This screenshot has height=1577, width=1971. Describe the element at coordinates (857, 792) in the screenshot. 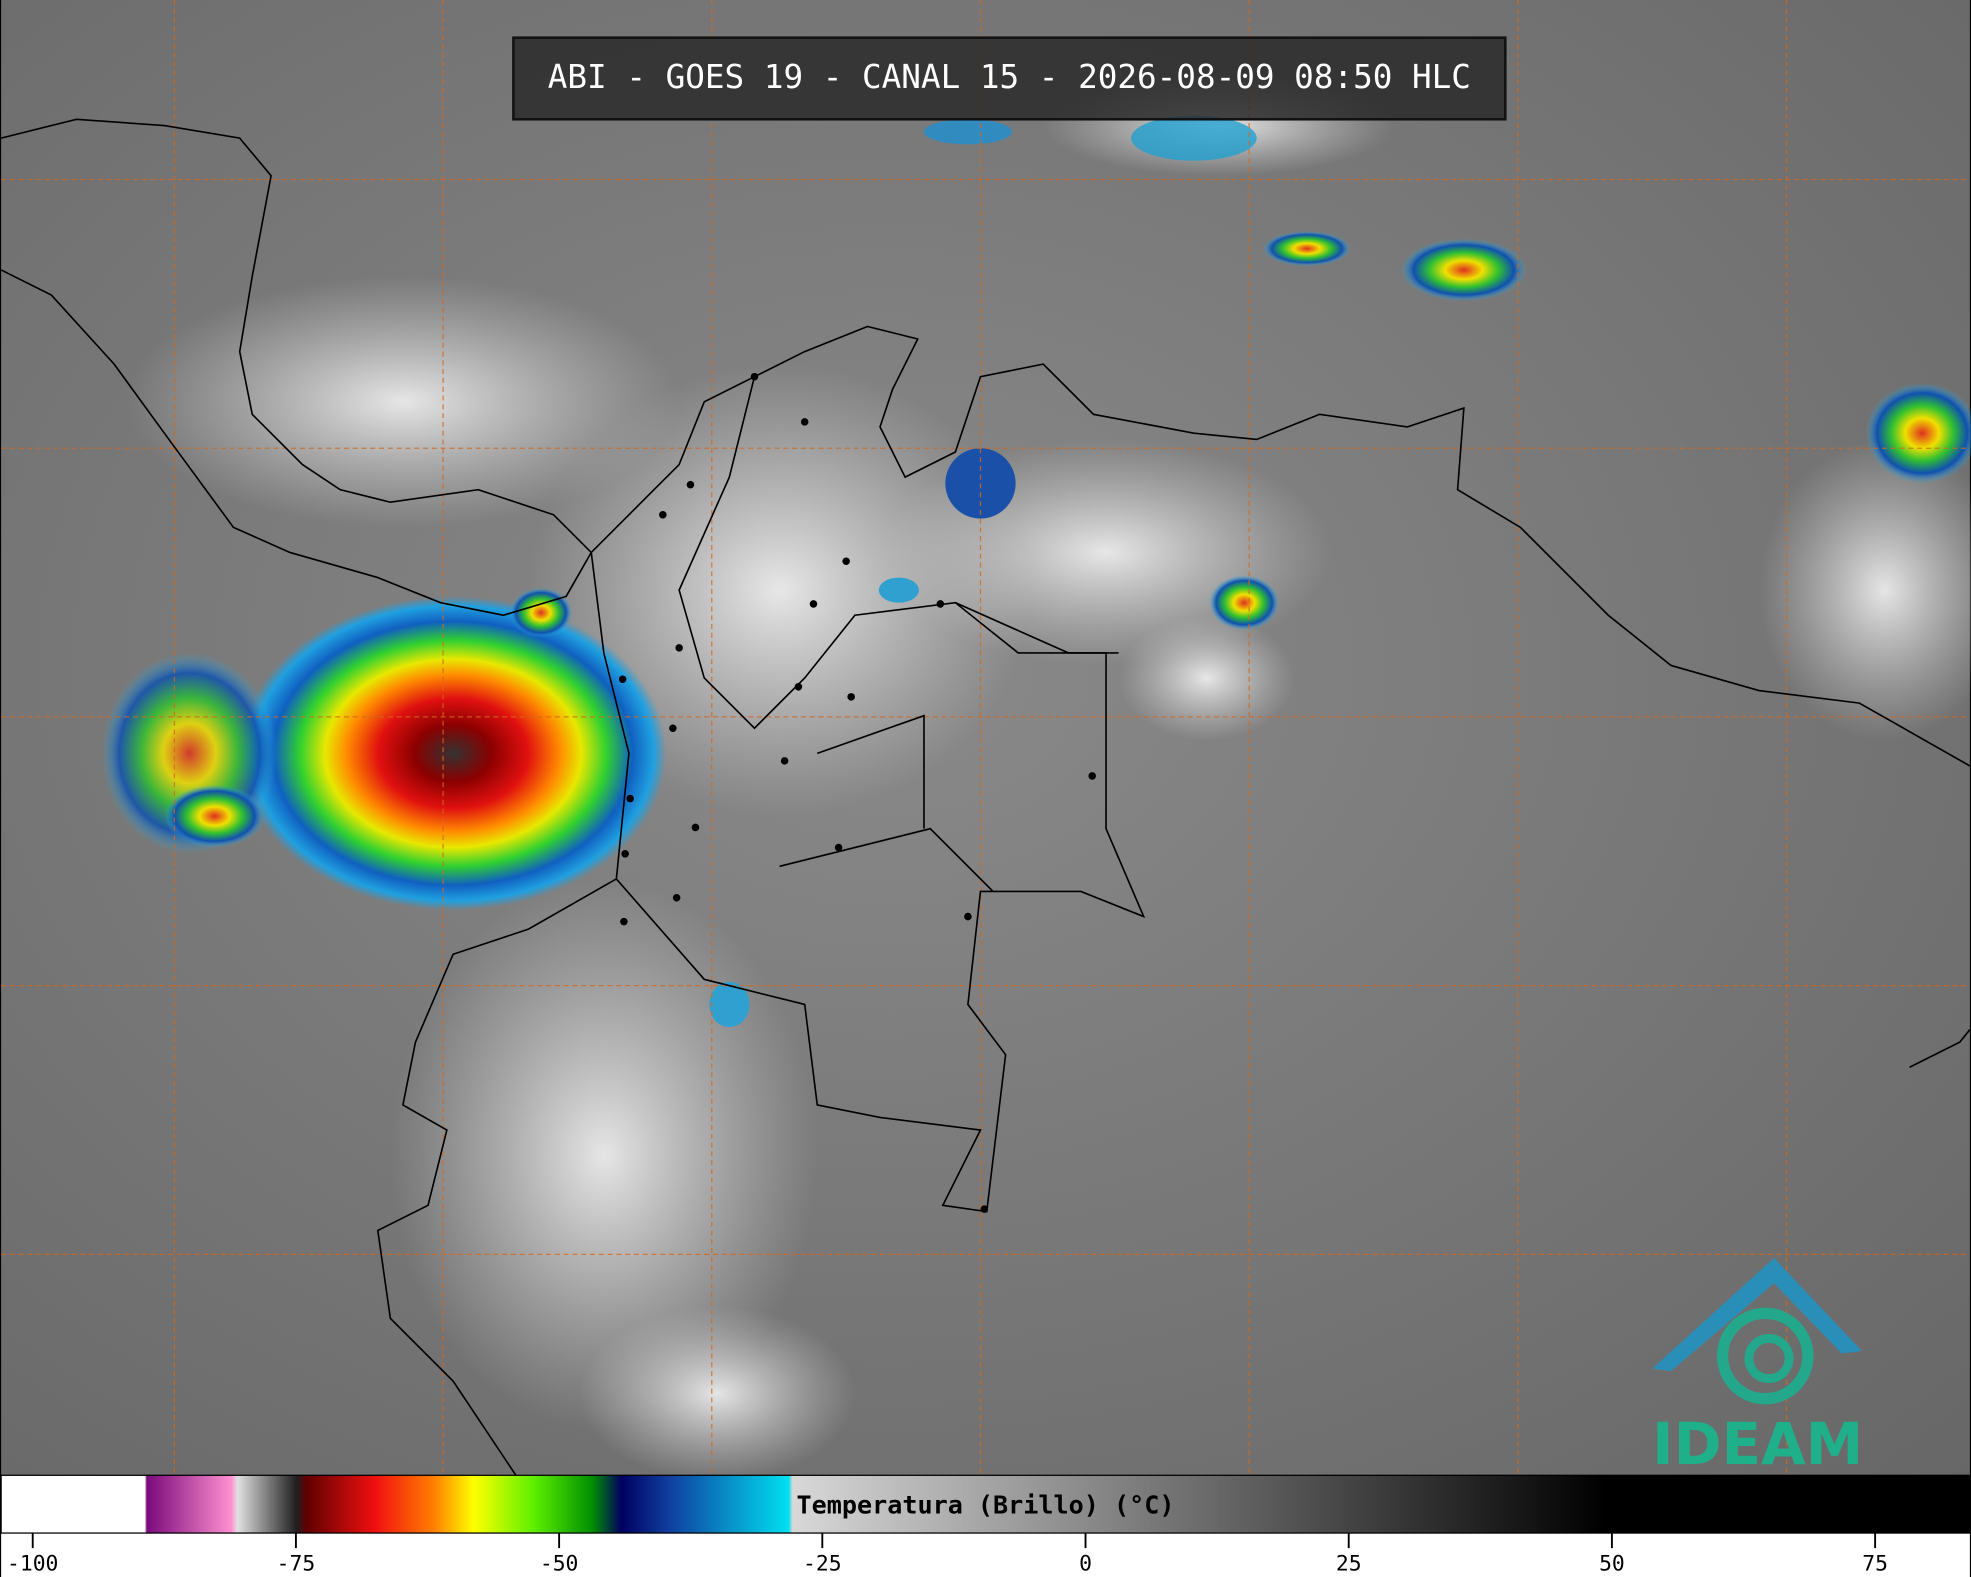

I see `city-markers` at that location.